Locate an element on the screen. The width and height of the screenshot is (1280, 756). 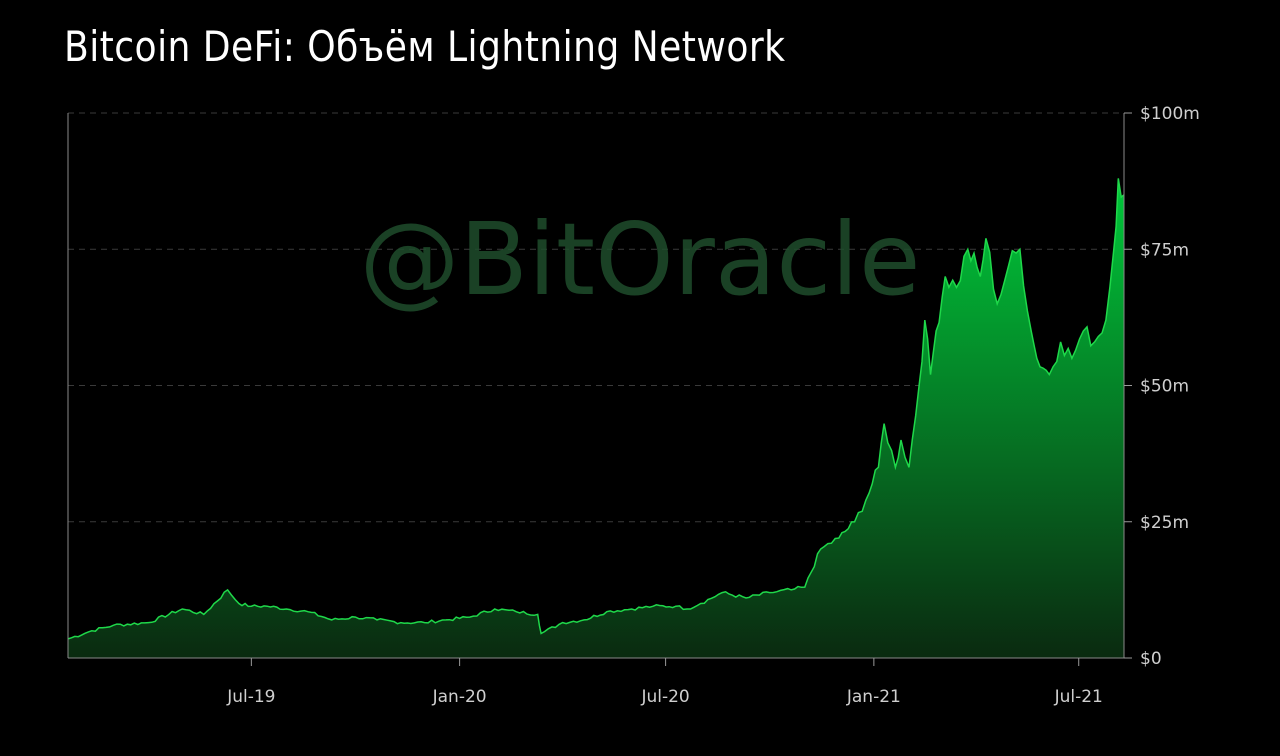
watermark: @BitOracle is located at coordinates (640, 259).